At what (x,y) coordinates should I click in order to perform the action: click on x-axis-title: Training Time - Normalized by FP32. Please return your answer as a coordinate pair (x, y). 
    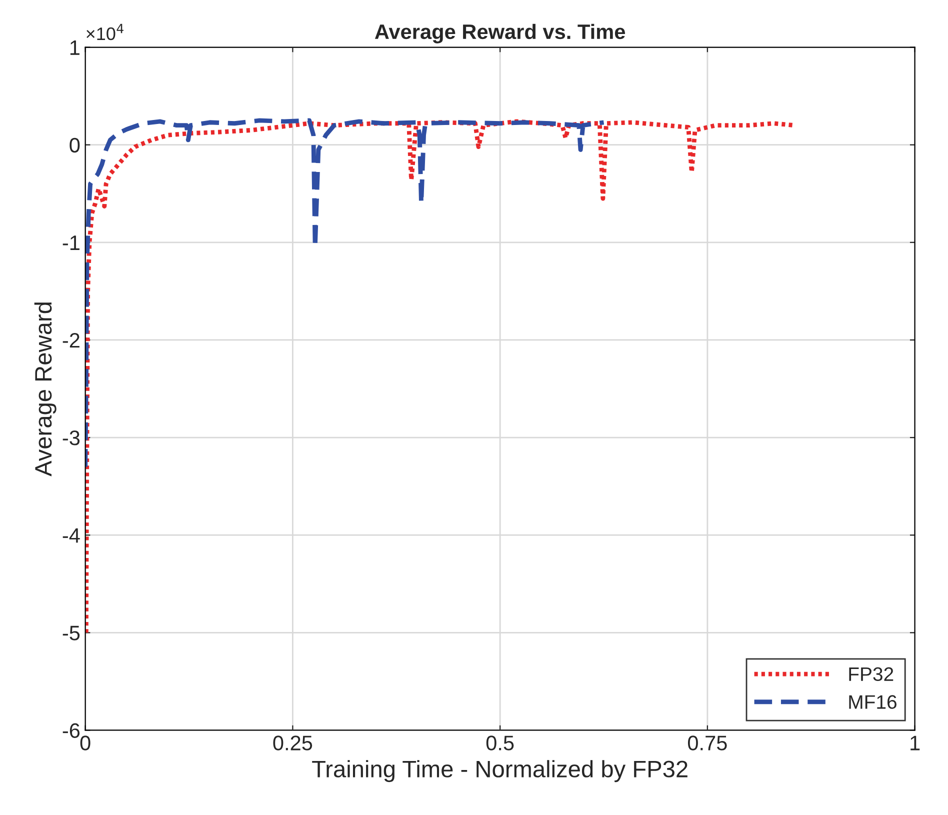
    Looking at the image, I should click on (500, 771).